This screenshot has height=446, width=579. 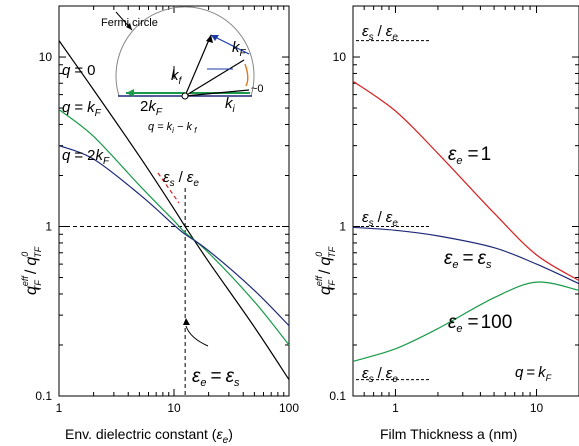 I want to click on label-q-2kf: q = 2kF, so click(x=86, y=157).